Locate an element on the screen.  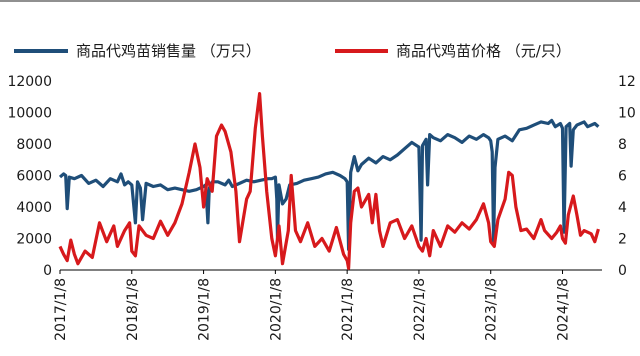
right-tick-label: 8 is located at coordinates (622, 145).